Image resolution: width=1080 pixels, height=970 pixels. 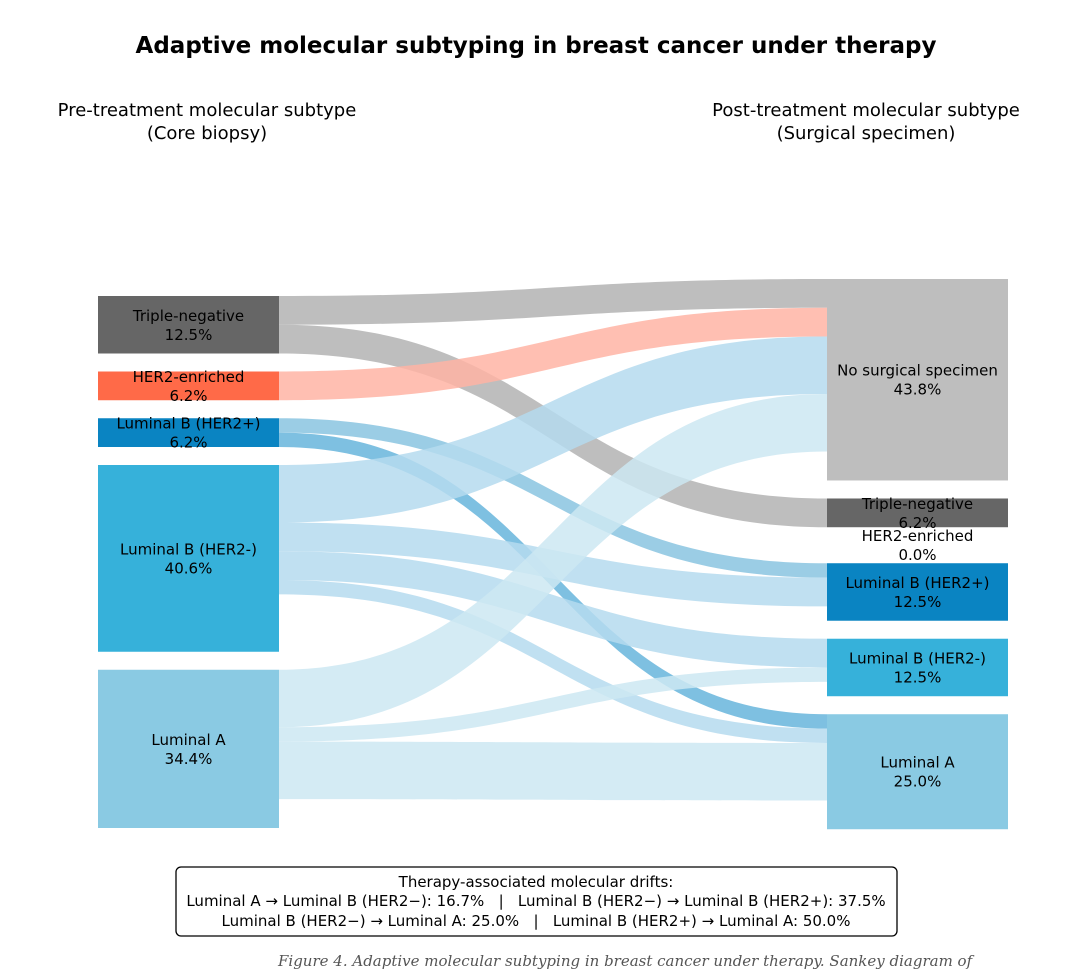 I want to click on right-node-pct-R_LA: 25.0%, so click(x=918, y=782).